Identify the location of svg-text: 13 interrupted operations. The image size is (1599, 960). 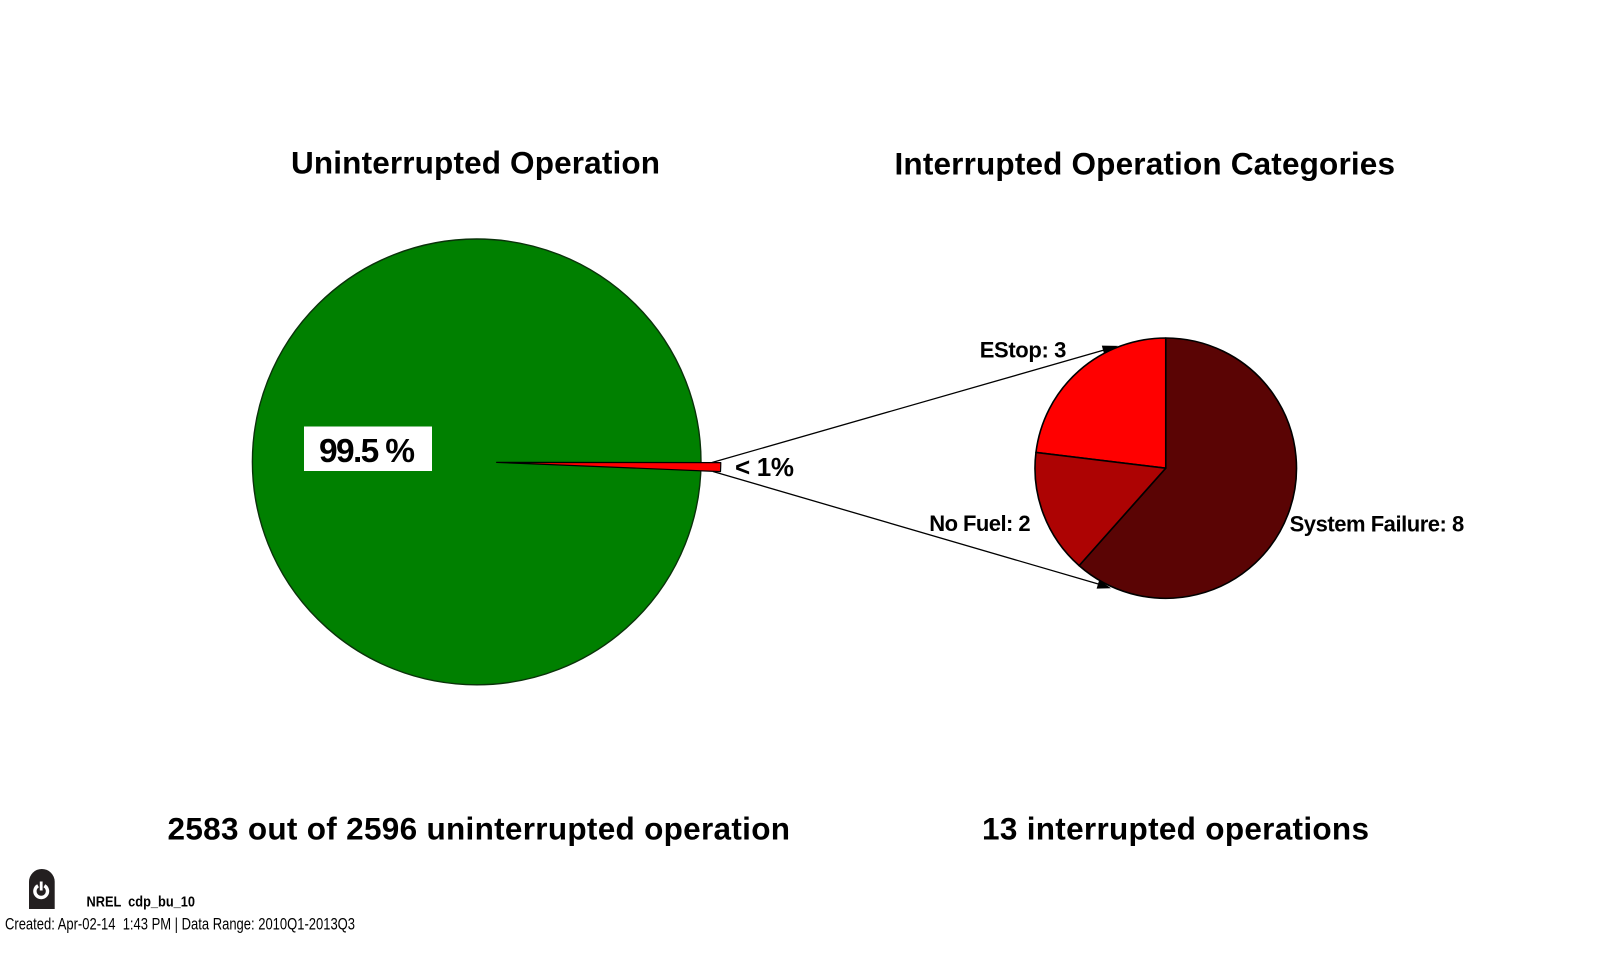
(1175, 829).